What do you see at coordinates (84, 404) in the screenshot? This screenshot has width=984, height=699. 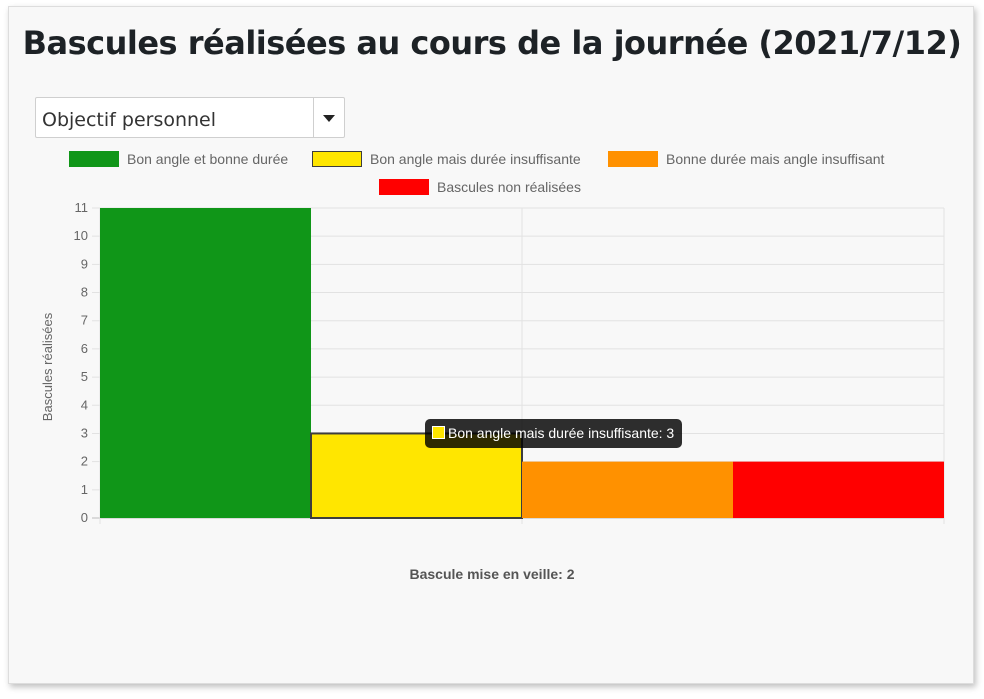 I see `y-tick-label: 4` at bounding box center [84, 404].